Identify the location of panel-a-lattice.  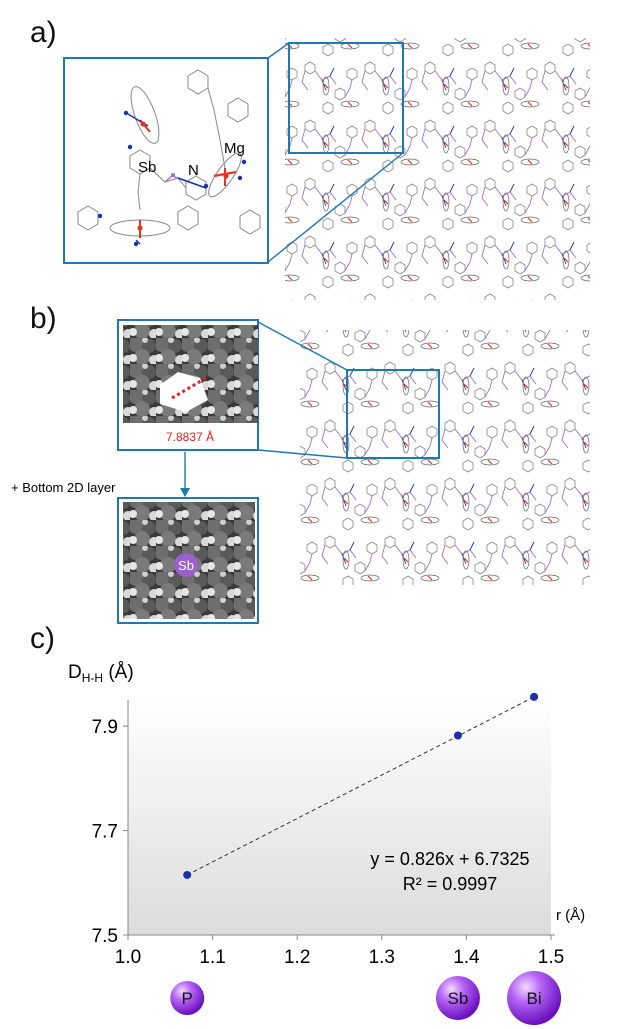
(437, 169).